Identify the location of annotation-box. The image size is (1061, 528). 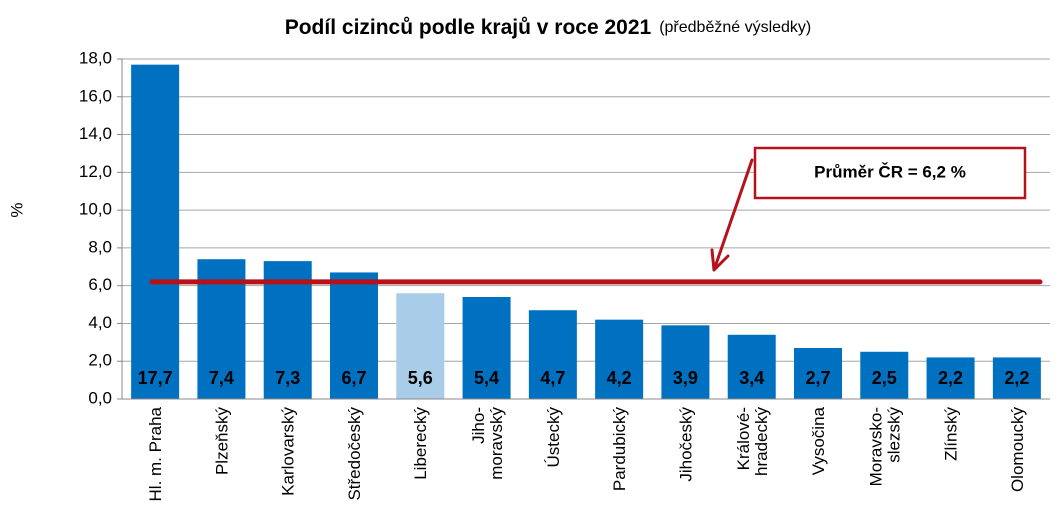
(890, 173).